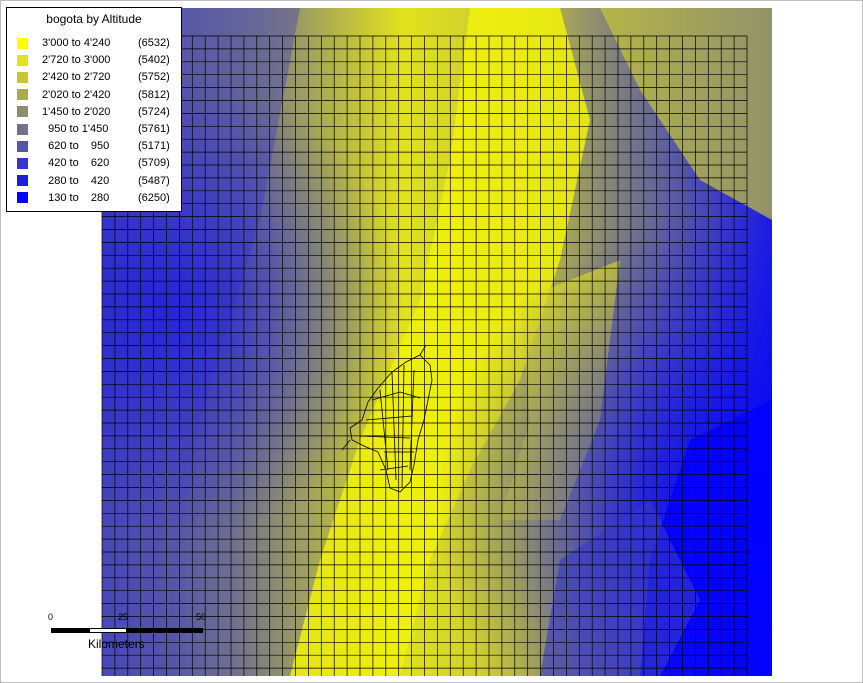 The image size is (863, 683). I want to click on legend-range-label: 620 to 950, so click(76, 146).